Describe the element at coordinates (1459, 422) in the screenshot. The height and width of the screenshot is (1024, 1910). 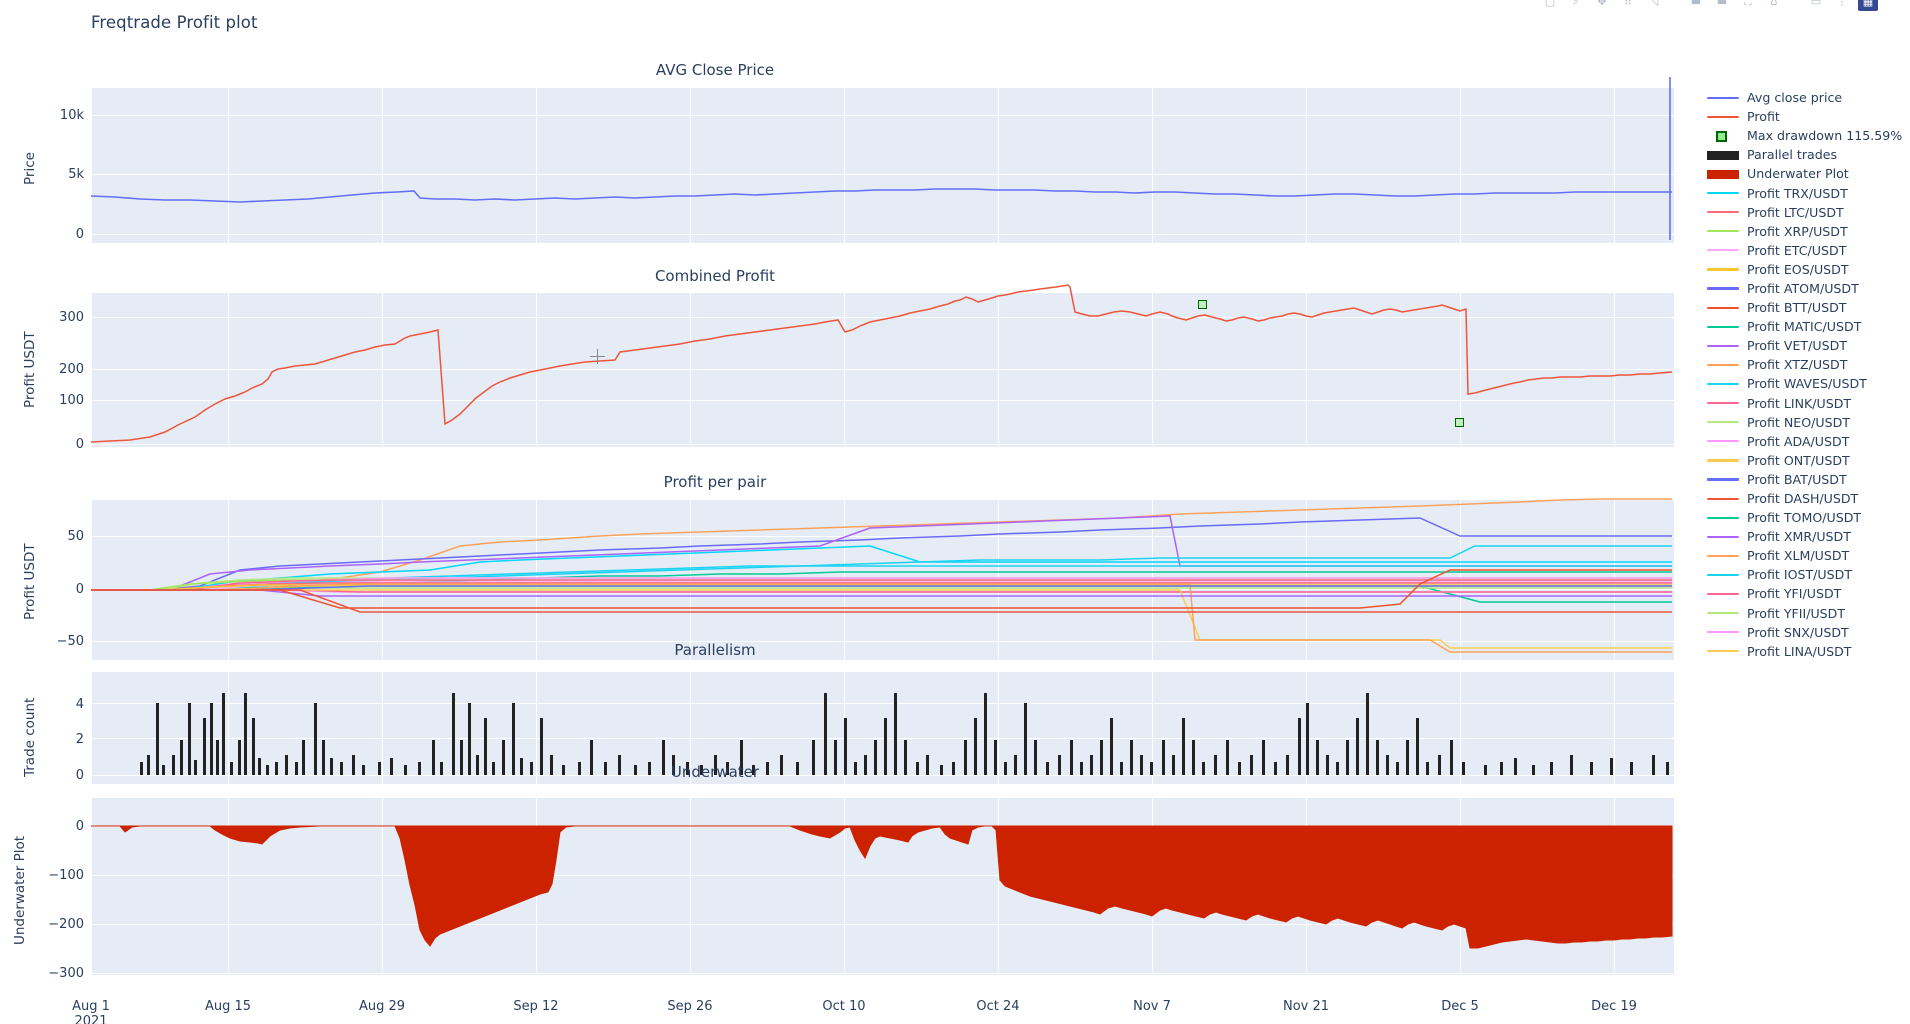
I see `max-drawdown-trough-marker` at that location.